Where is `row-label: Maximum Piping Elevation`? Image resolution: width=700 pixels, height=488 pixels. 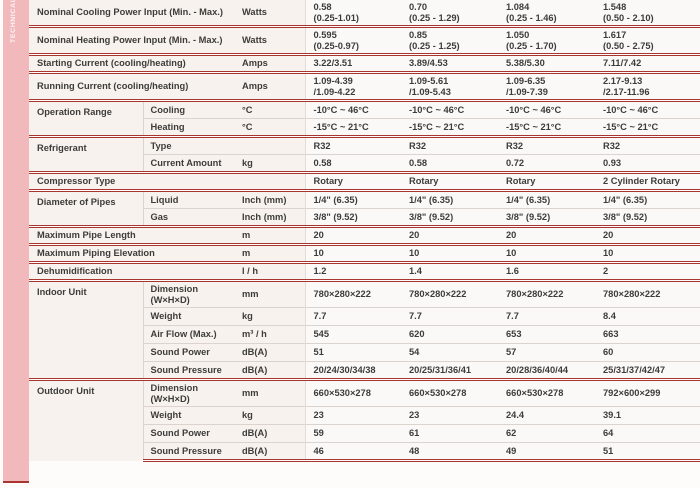
row-label: Maximum Piping Elevation is located at coordinates (132, 253).